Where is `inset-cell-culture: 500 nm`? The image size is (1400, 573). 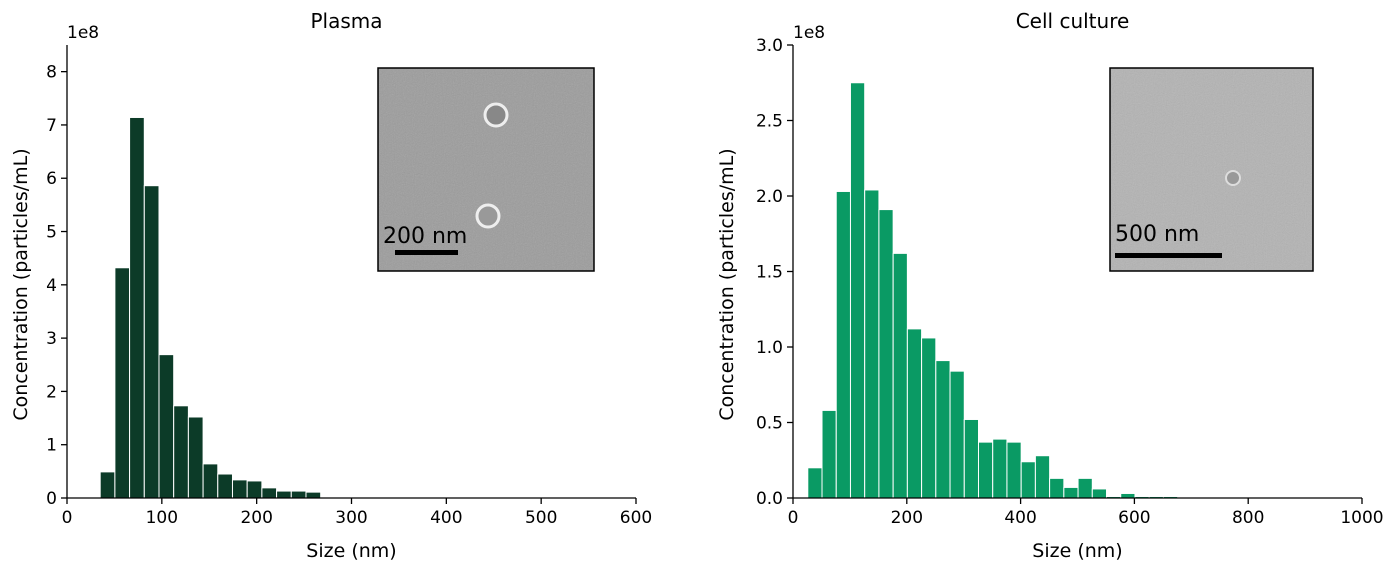
inset-cell-culture: 500 nm is located at coordinates (1211, 169).